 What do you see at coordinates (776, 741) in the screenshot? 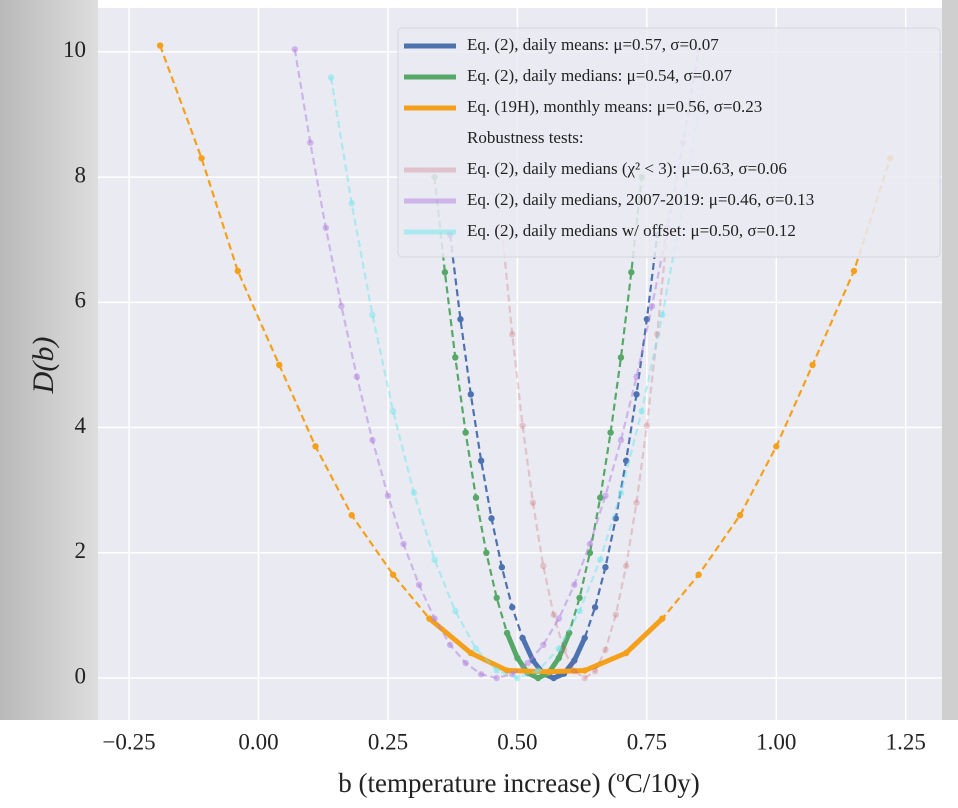
I see `x-tick-label: 1.00` at bounding box center [776, 741].